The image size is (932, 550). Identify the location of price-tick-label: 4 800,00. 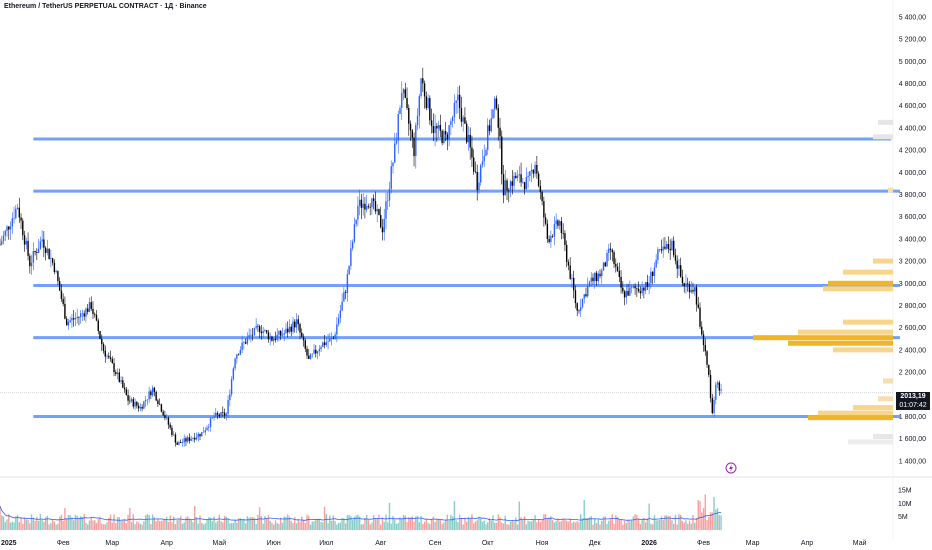
(912, 84).